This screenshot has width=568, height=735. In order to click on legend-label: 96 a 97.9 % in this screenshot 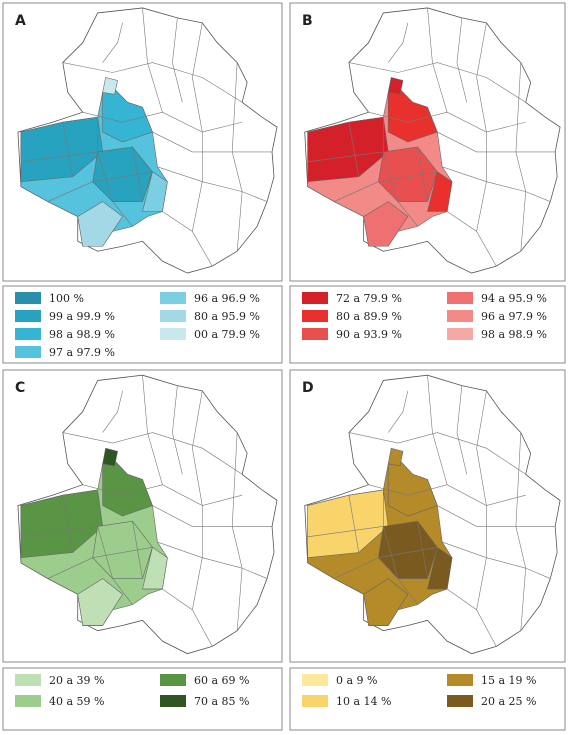, I will do `click(514, 316)`.